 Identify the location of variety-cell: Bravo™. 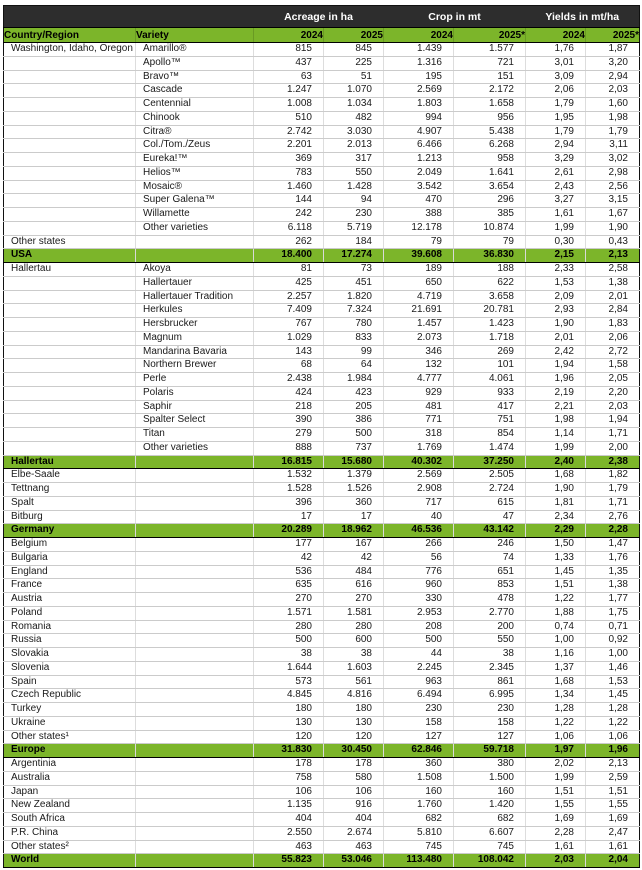
(194, 77).